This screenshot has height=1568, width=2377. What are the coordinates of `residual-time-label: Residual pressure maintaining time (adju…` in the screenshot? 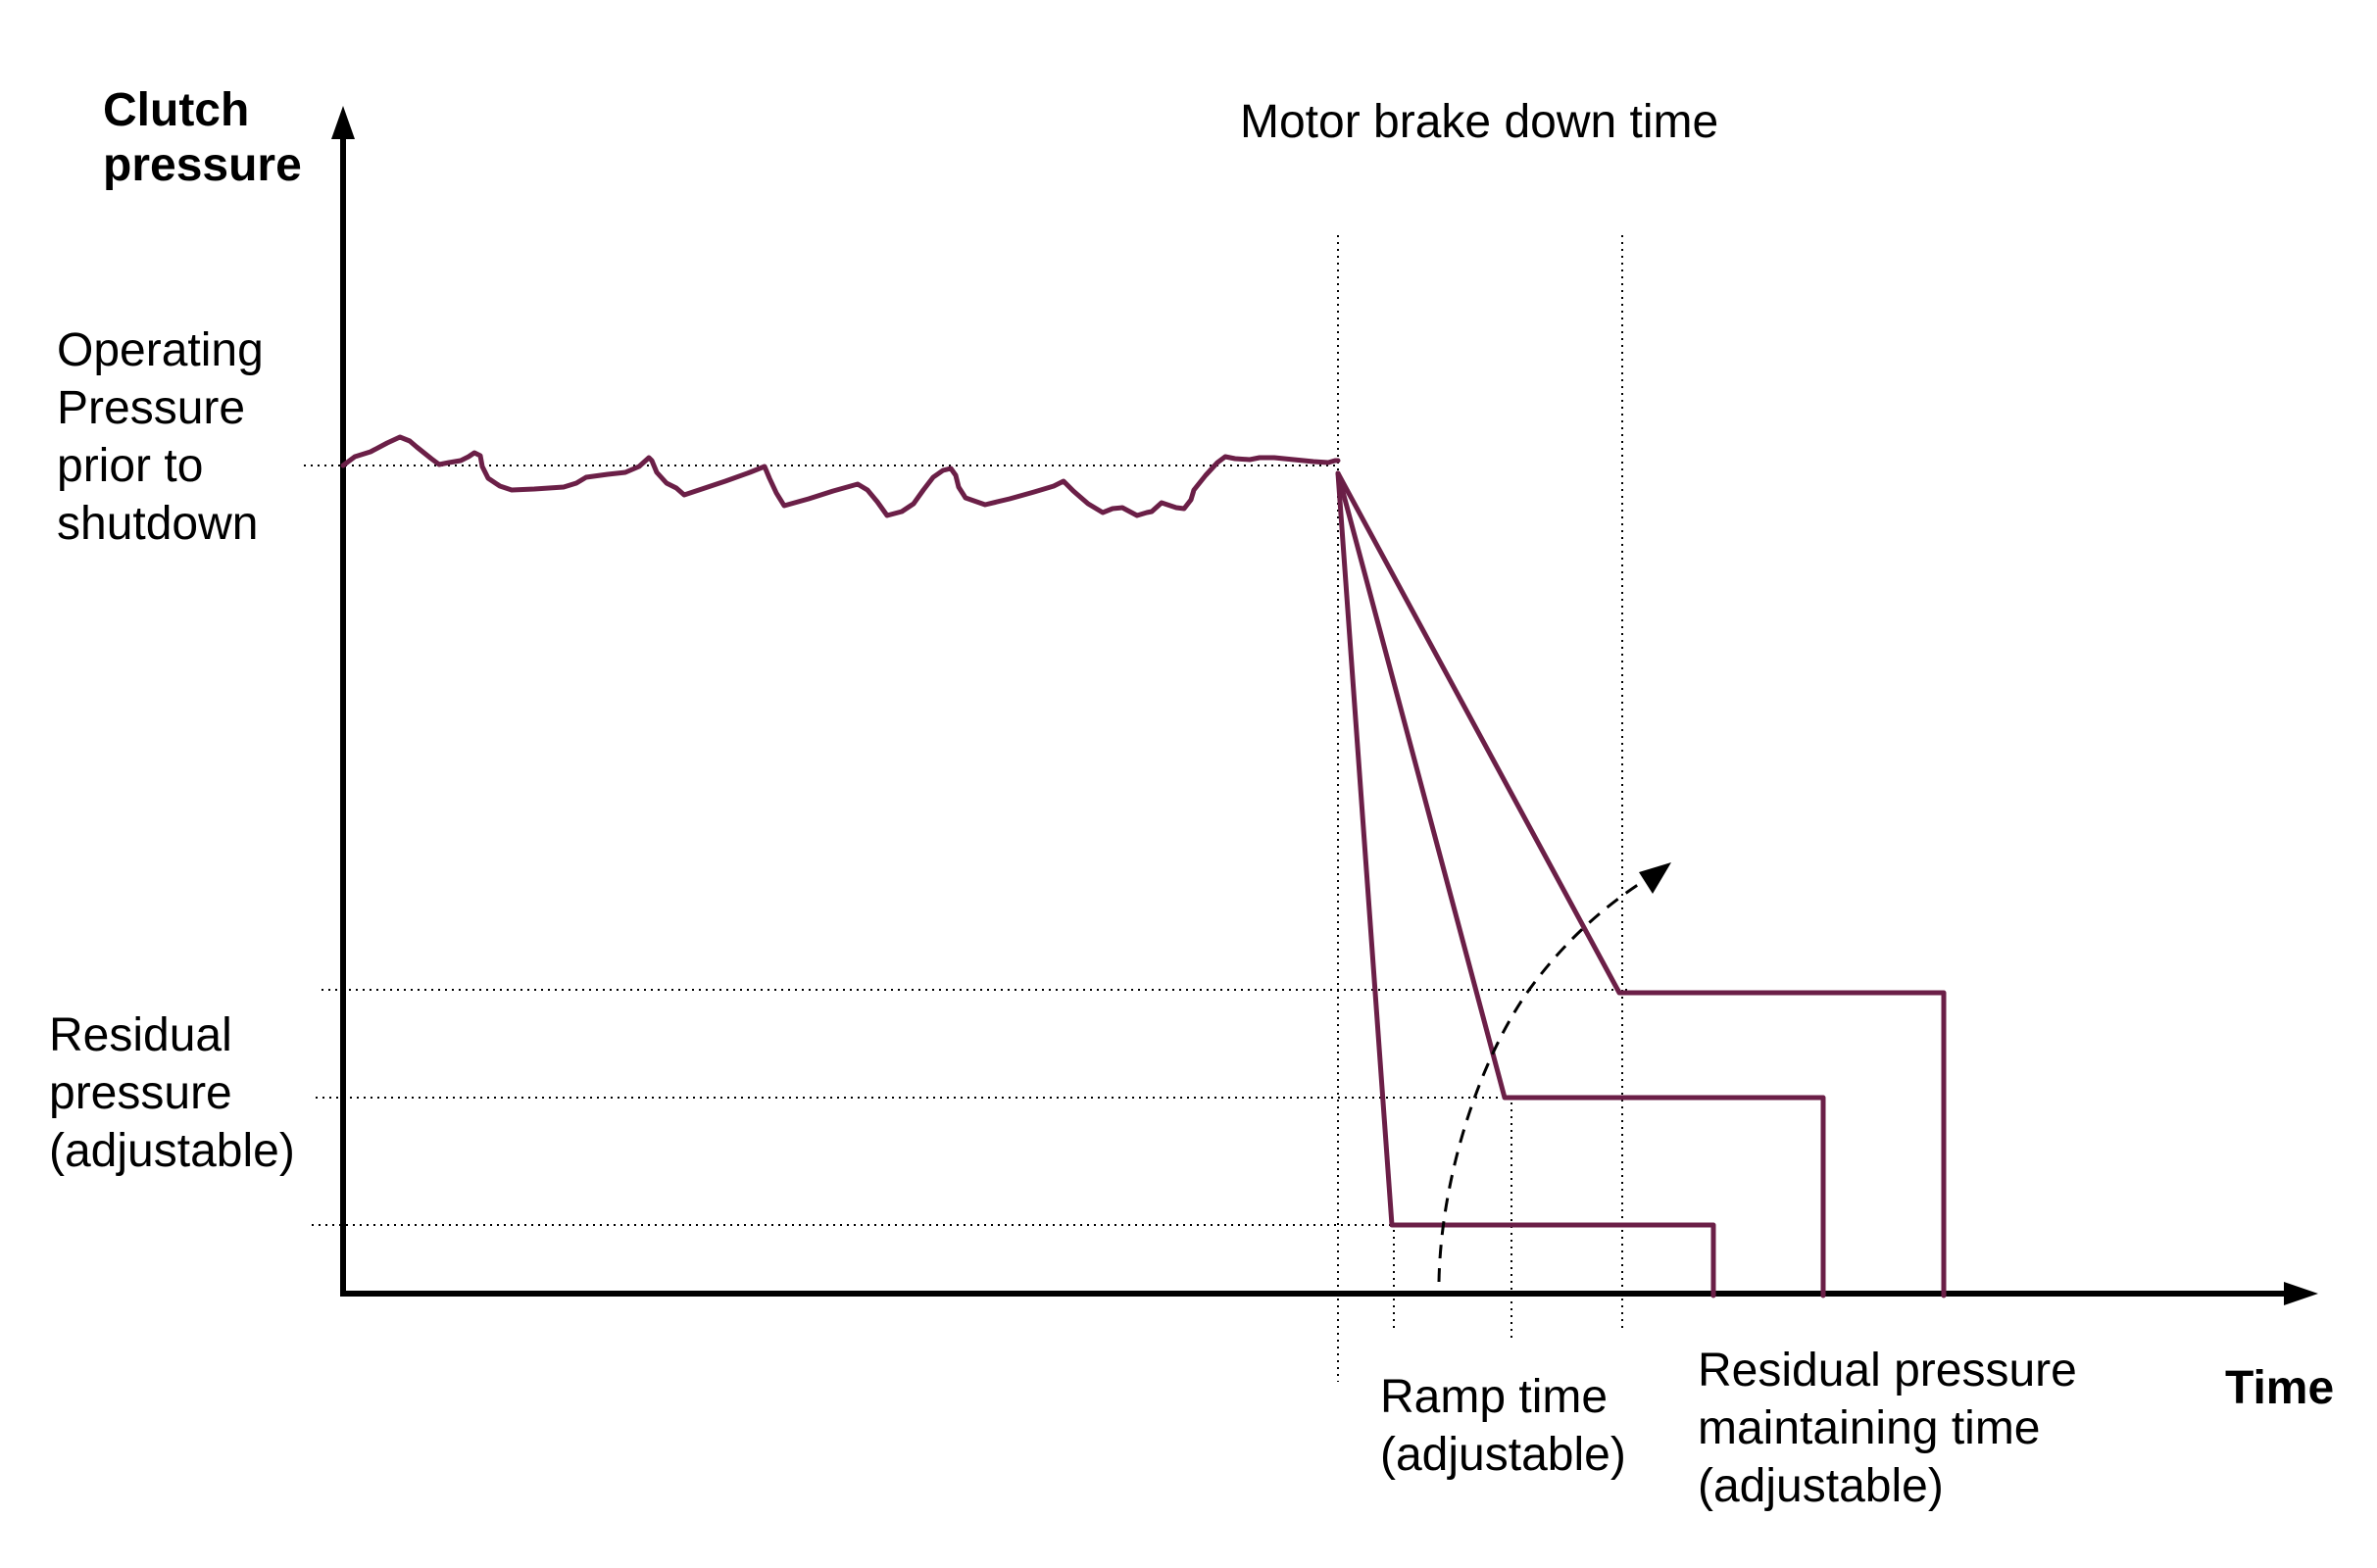 It's located at (1894, 1428).